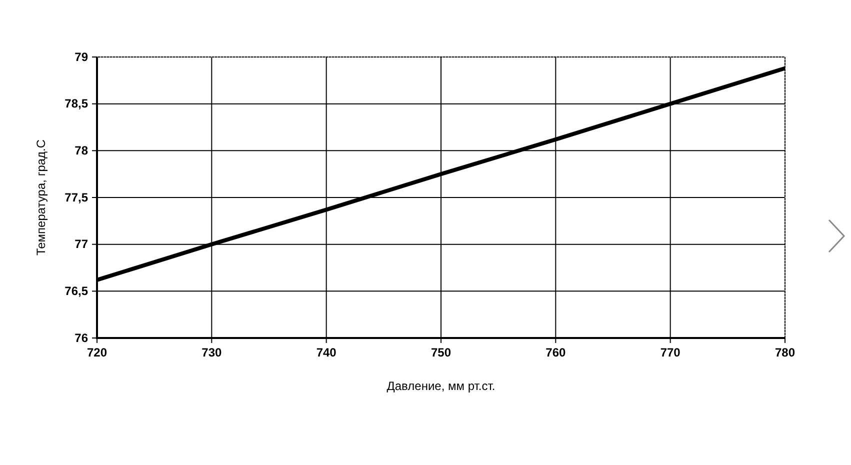 This screenshot has width=851, height=465. I want to click on x-tick-label: 750, so click(441, 353).